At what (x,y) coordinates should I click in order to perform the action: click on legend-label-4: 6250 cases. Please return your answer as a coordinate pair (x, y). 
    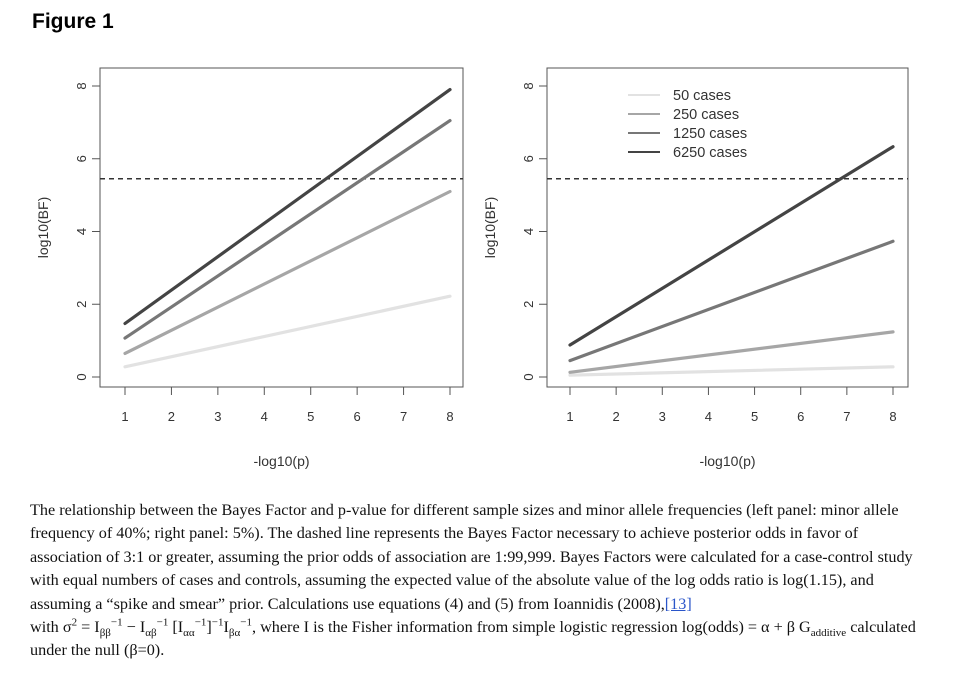
    Looking at the image, I should click on (710, 153).